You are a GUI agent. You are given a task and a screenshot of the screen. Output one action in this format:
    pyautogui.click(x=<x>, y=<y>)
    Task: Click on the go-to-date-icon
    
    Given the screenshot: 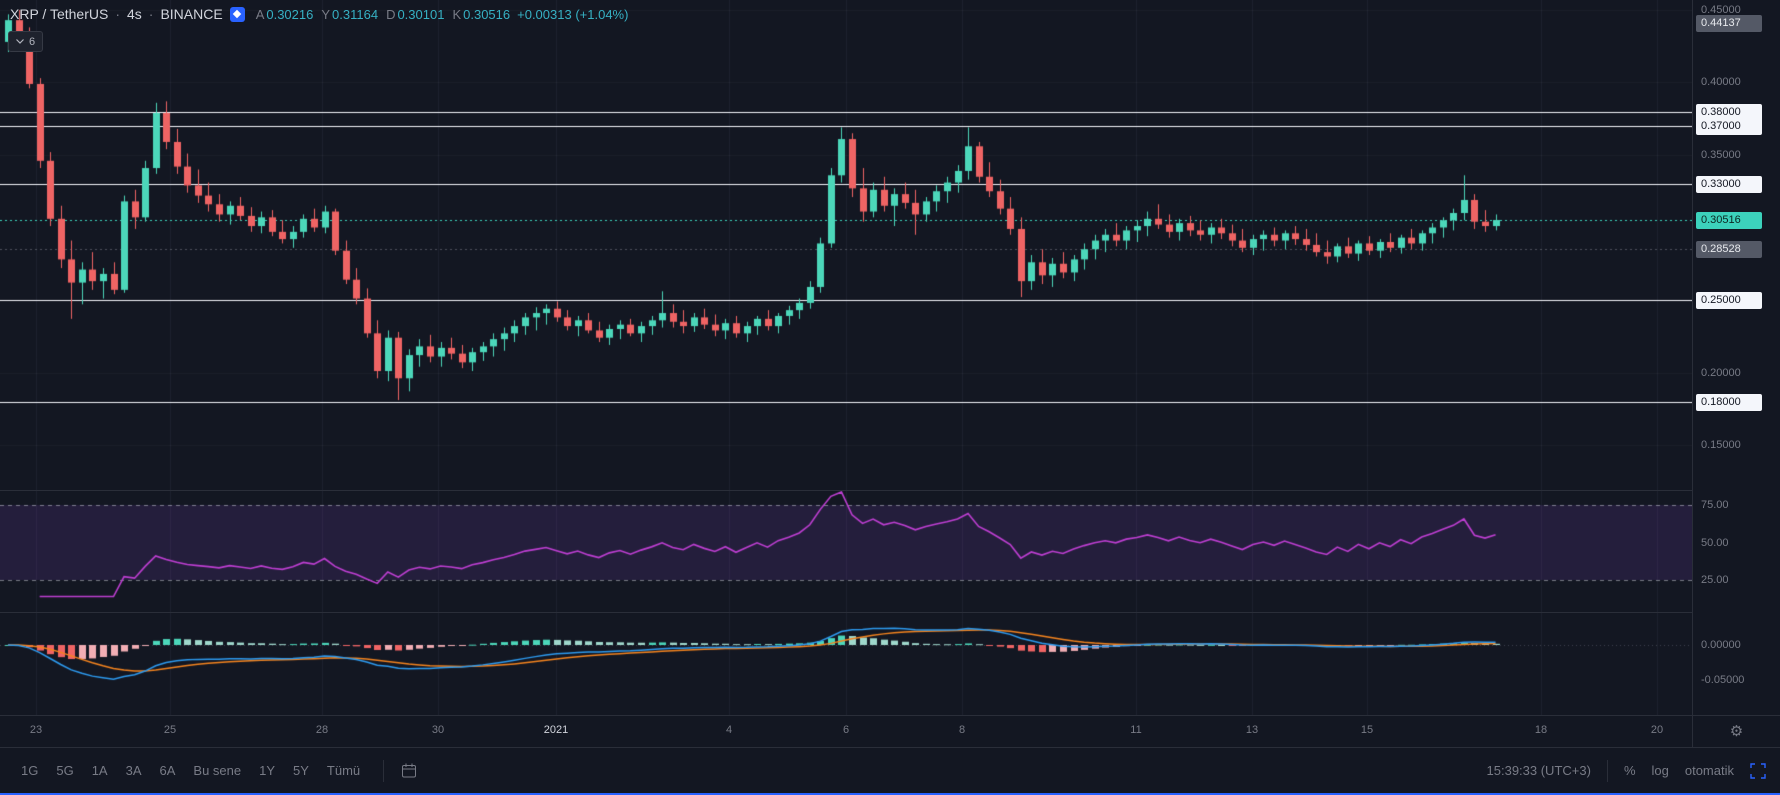 What is the action you would take?
    pyautogui.click(x=409, y=771)
    